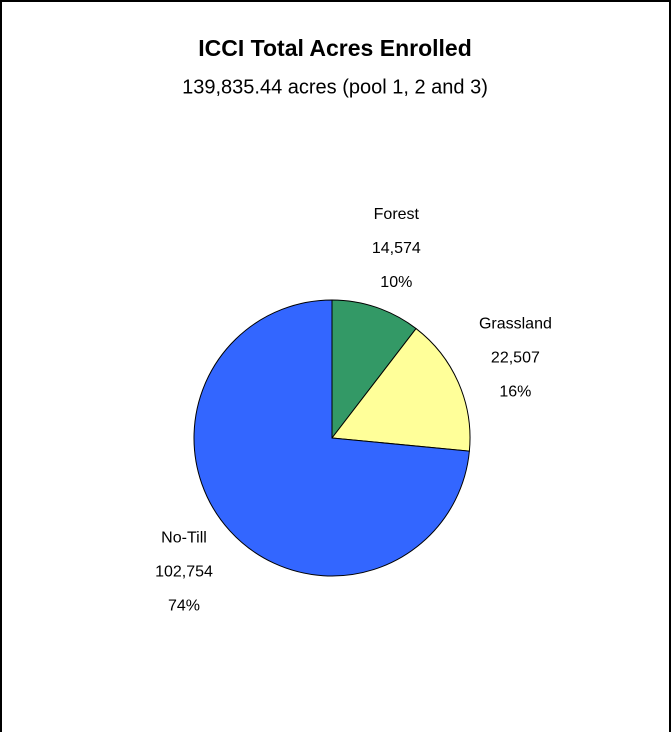  What do you see at coordinates (396, 282) in the screenshot?
I see `percent-label: 10%` at bounding box center [396, 282].